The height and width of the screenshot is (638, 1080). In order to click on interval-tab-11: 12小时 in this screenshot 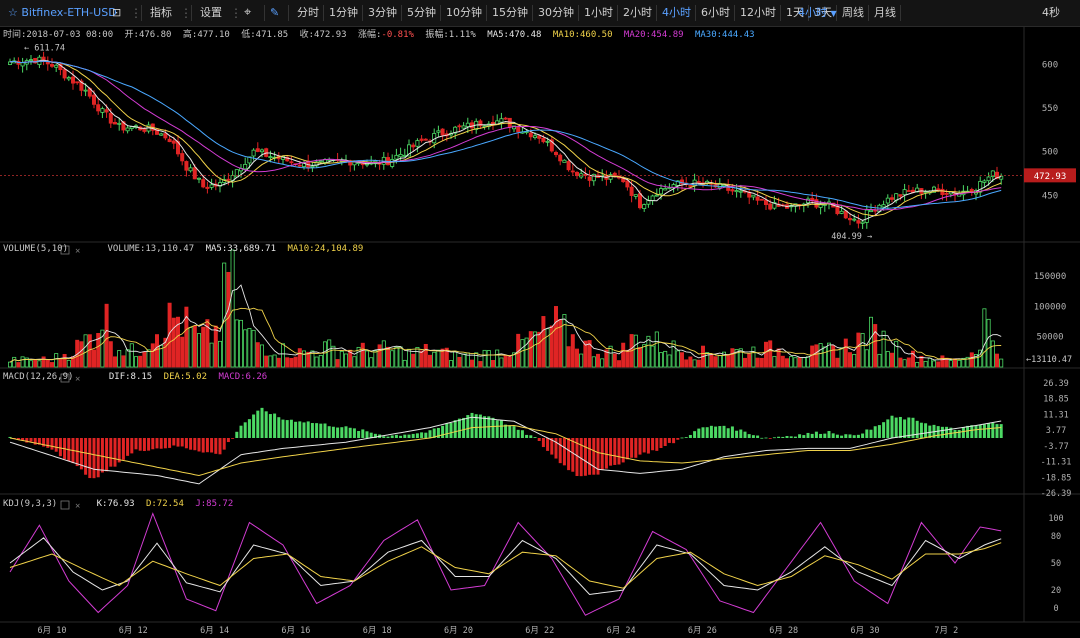, I will do `click(758, 12)`.